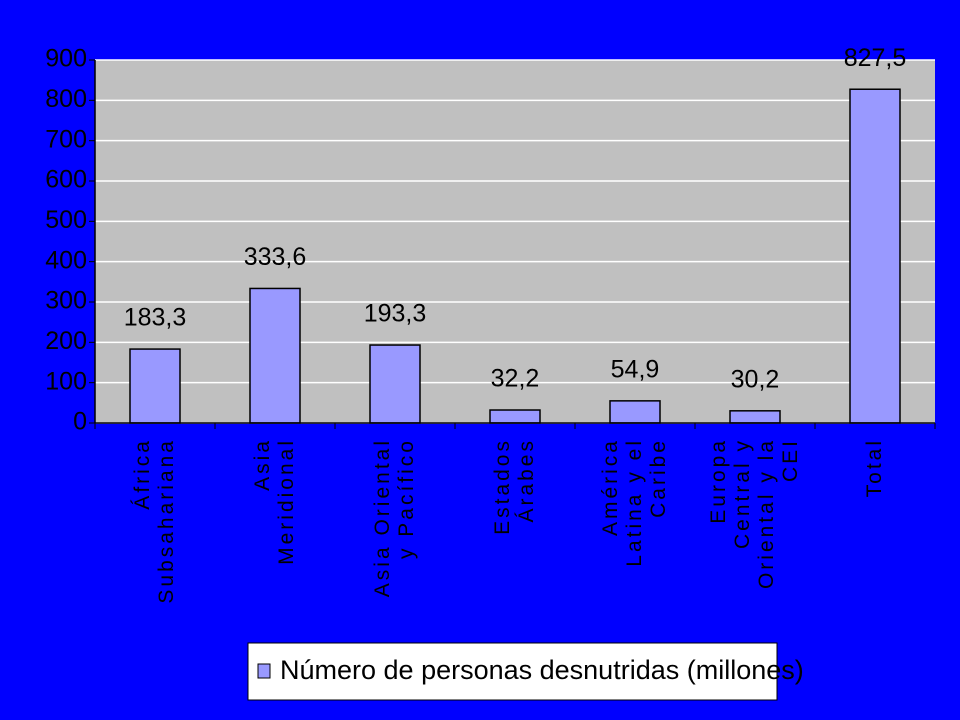 The image size is (960, 720). What do you see at coordinates (166, 521) in the screenshot?
I see `x-tick-label-line: Subsahariana` at bounding box center [166, 521].